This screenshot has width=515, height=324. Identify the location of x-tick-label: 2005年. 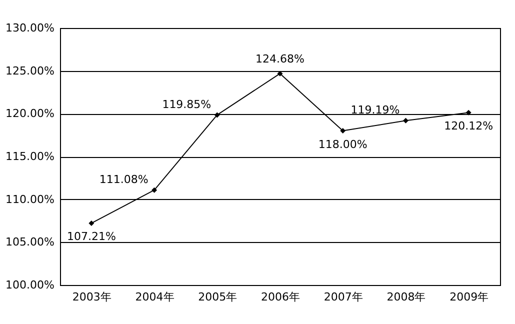
(218, 297).